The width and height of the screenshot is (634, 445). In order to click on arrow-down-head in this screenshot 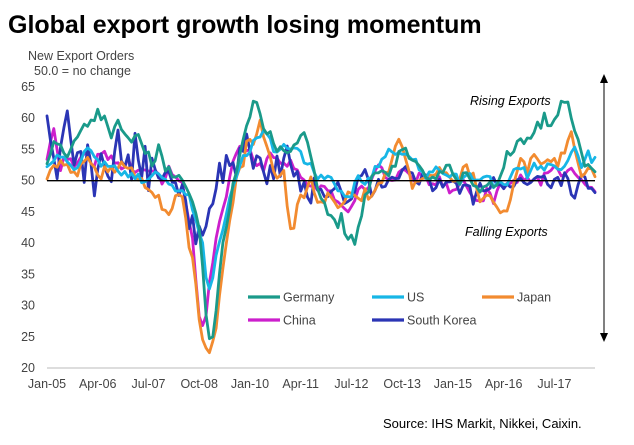, I will do `click(604, 337)`.